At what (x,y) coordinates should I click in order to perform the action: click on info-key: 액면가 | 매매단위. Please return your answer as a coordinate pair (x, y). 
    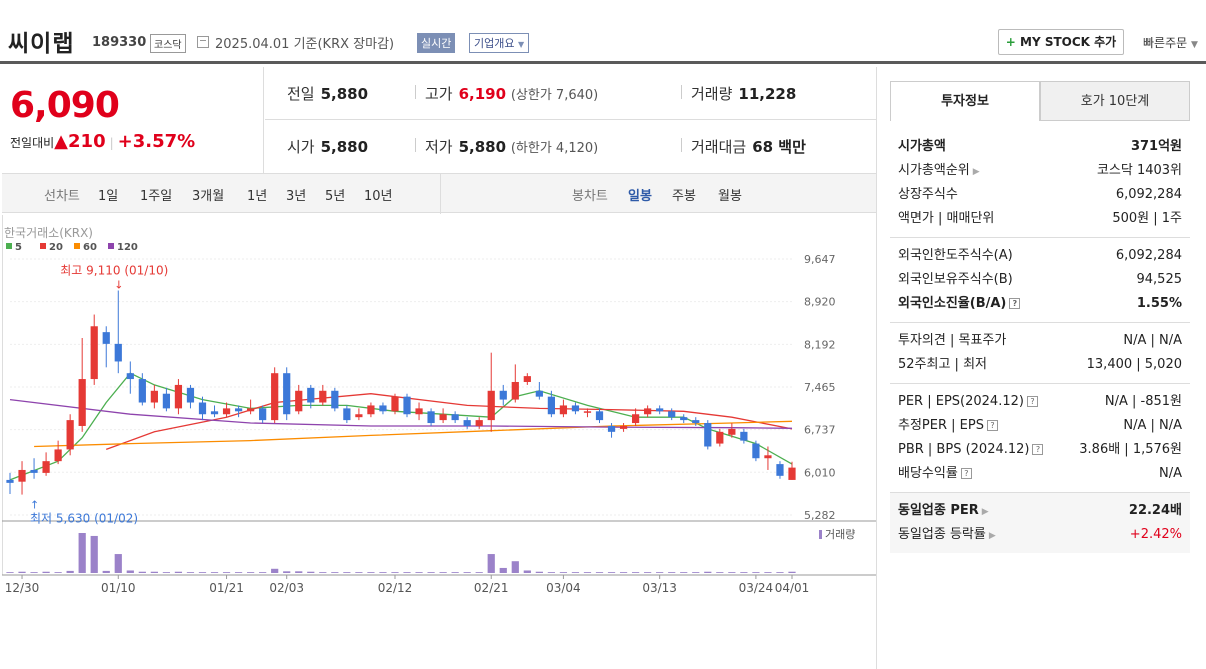
    Looking at the image, I should click on (946, 219).